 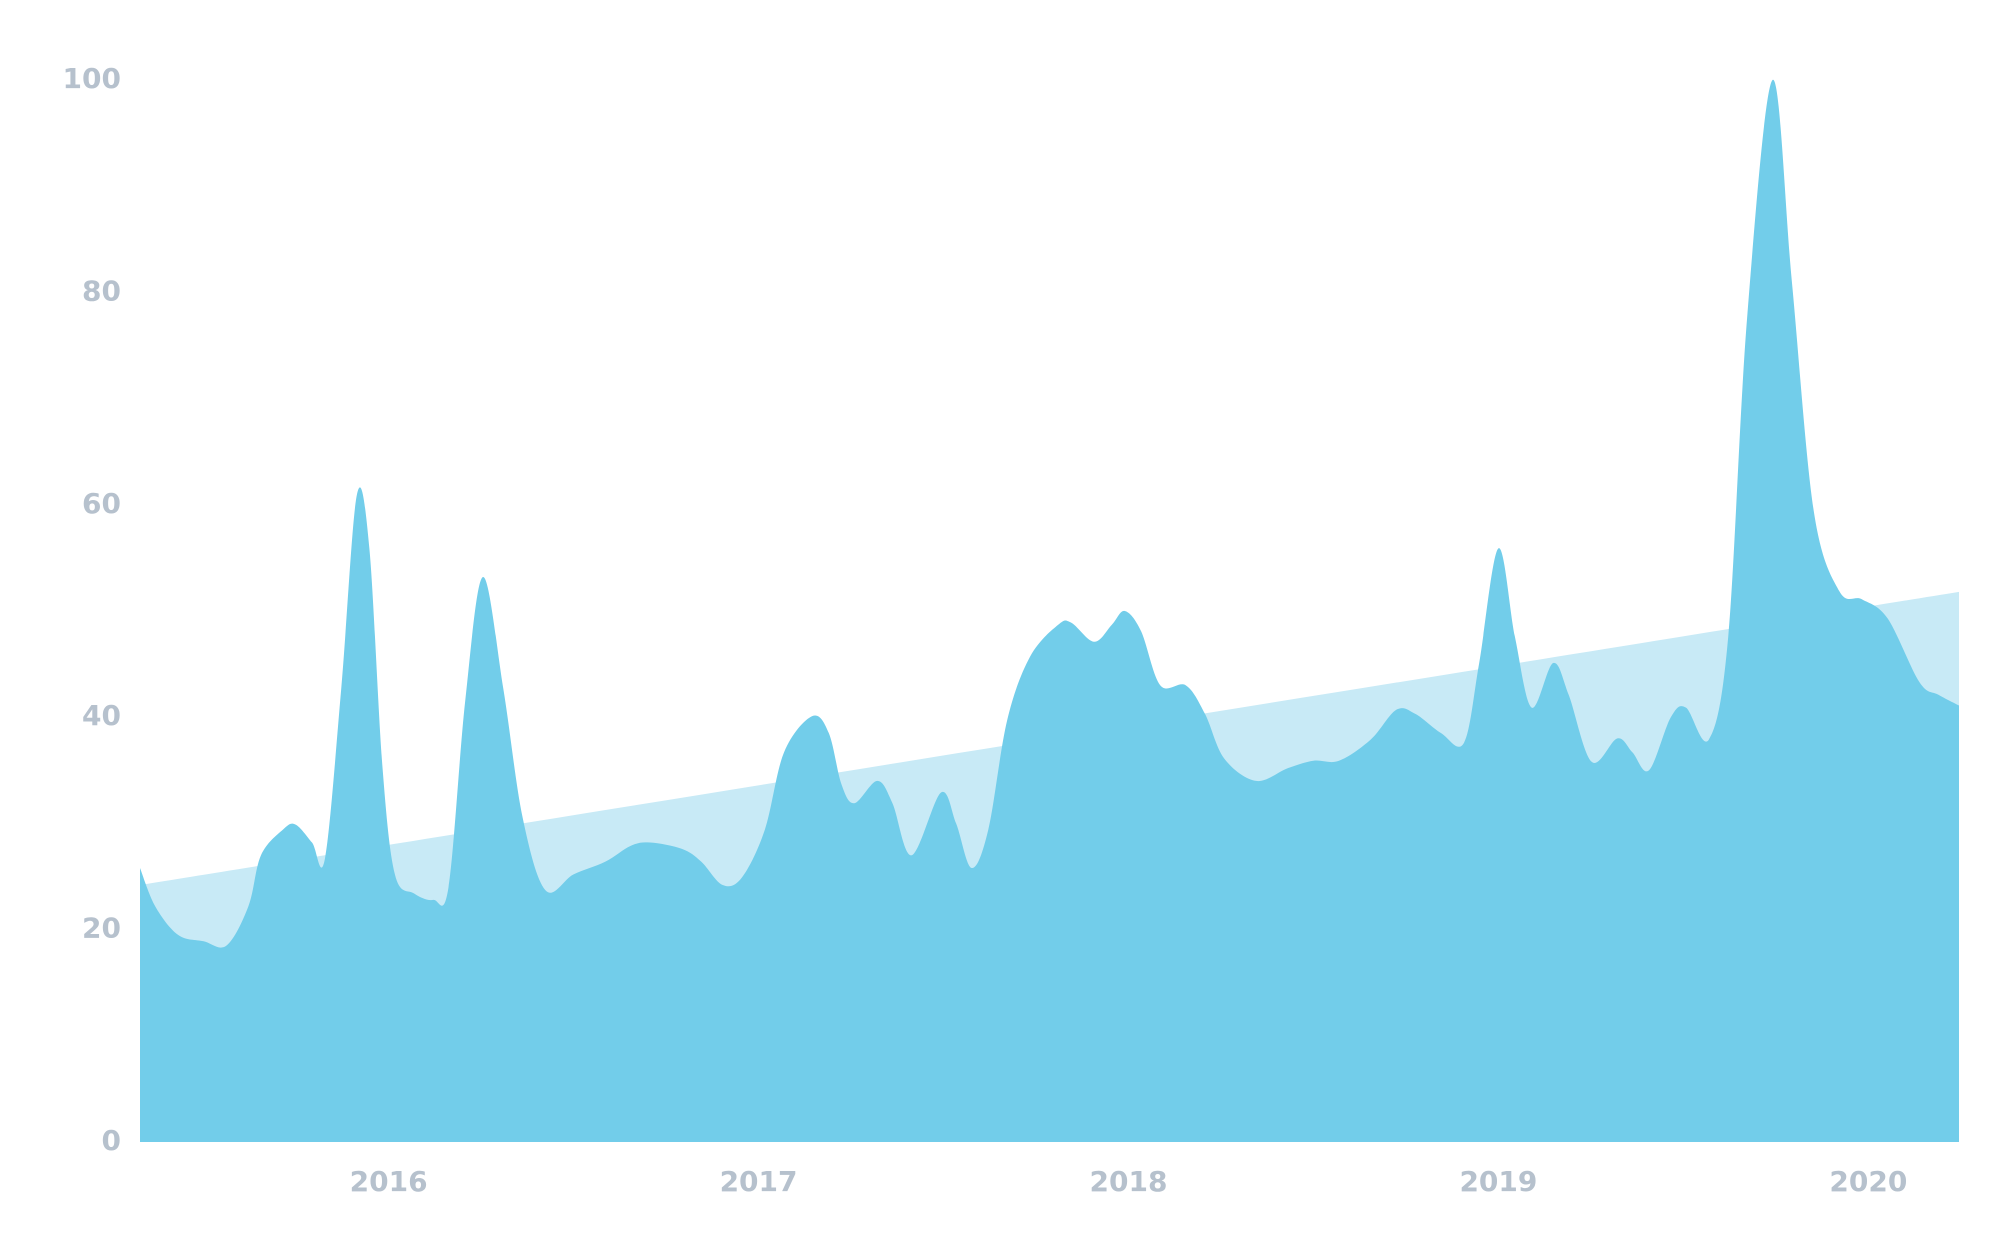 What do you see at coordinates (101, 290) in the screenshot?
I see `y-tick-label: 80` at bounding box center [101, 290].